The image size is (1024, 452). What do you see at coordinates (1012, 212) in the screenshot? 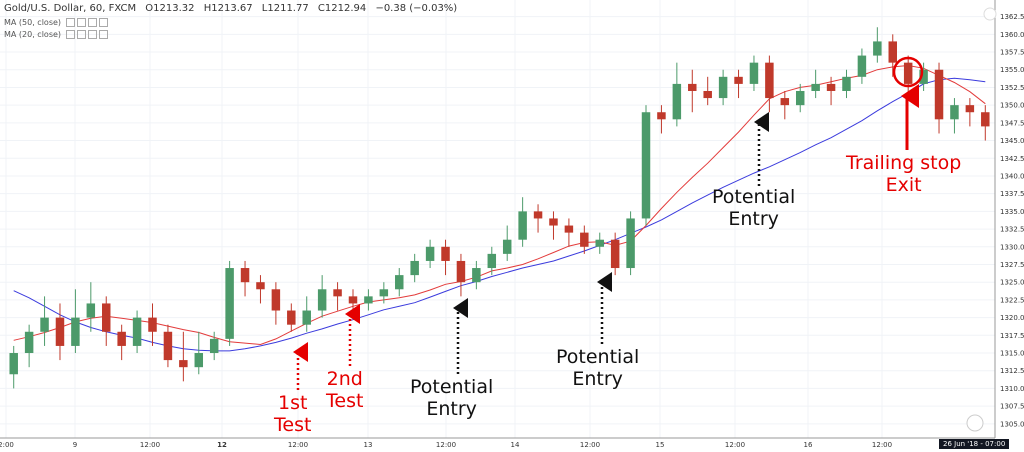
I see `price-tick-label: 1335.00` at bounding box center [1012, 212].